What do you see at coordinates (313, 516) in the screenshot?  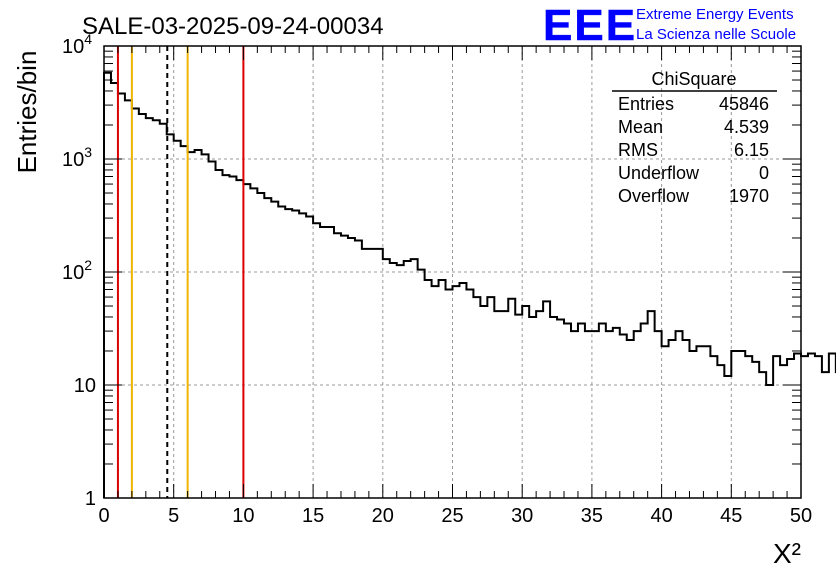 I see `x-tick-label: 15` at bounding box center [313, 516].